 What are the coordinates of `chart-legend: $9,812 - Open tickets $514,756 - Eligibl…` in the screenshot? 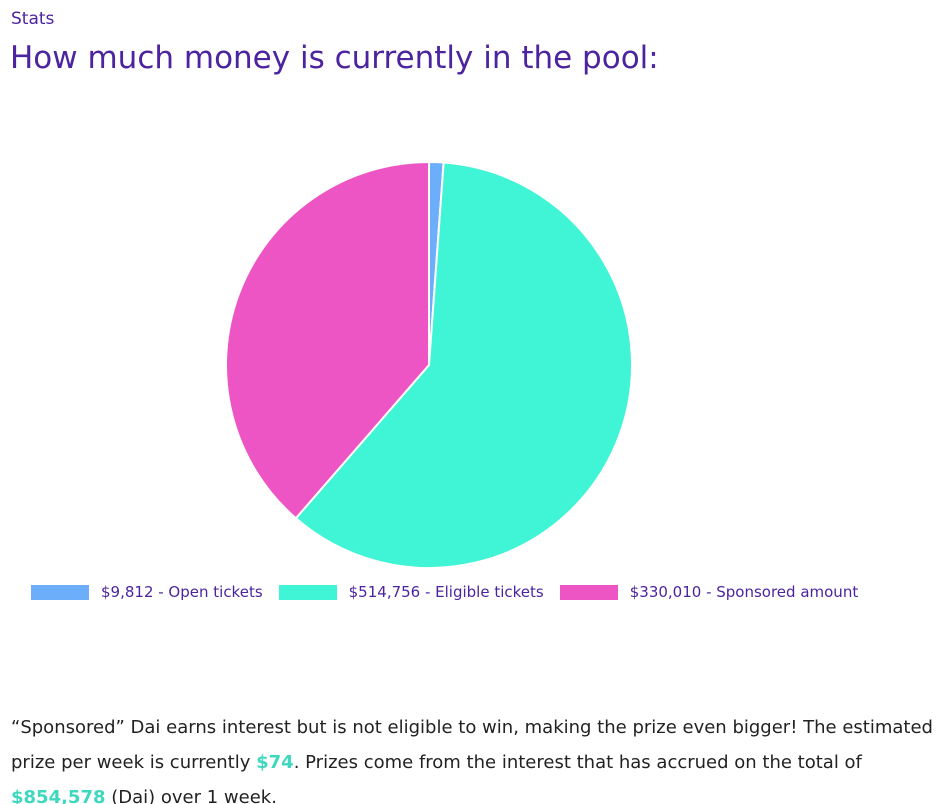 It's located at (452, 592).